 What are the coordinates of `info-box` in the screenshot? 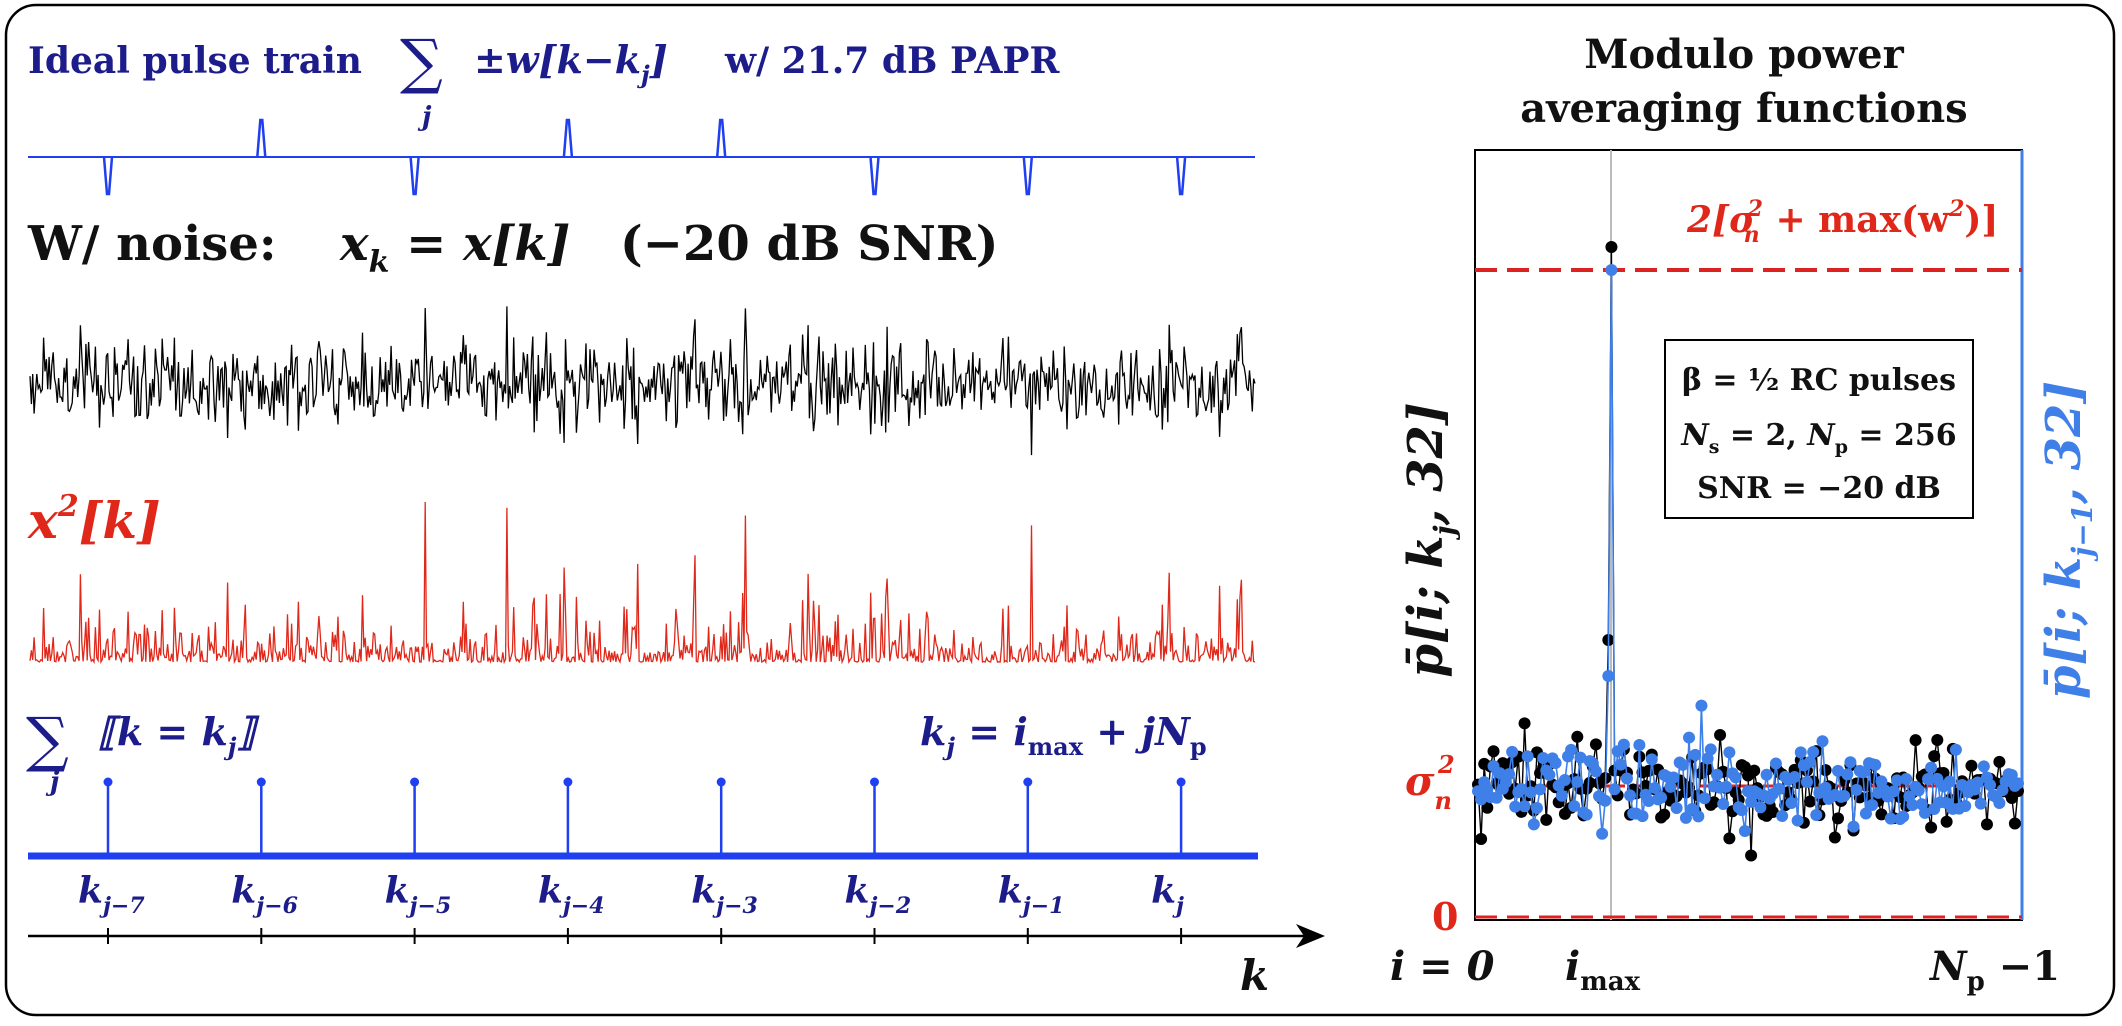 It's located at (1819, 429).